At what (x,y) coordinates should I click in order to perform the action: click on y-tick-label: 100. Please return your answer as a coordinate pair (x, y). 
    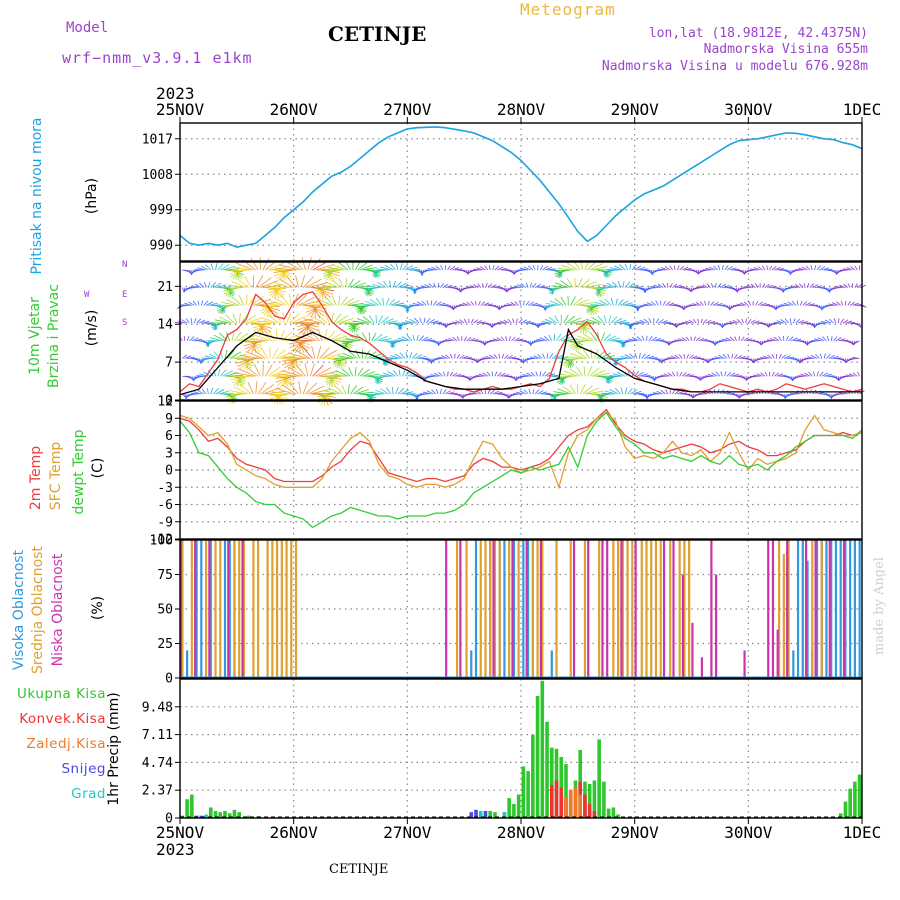
    Looking at the image, I should click on (161, 541).